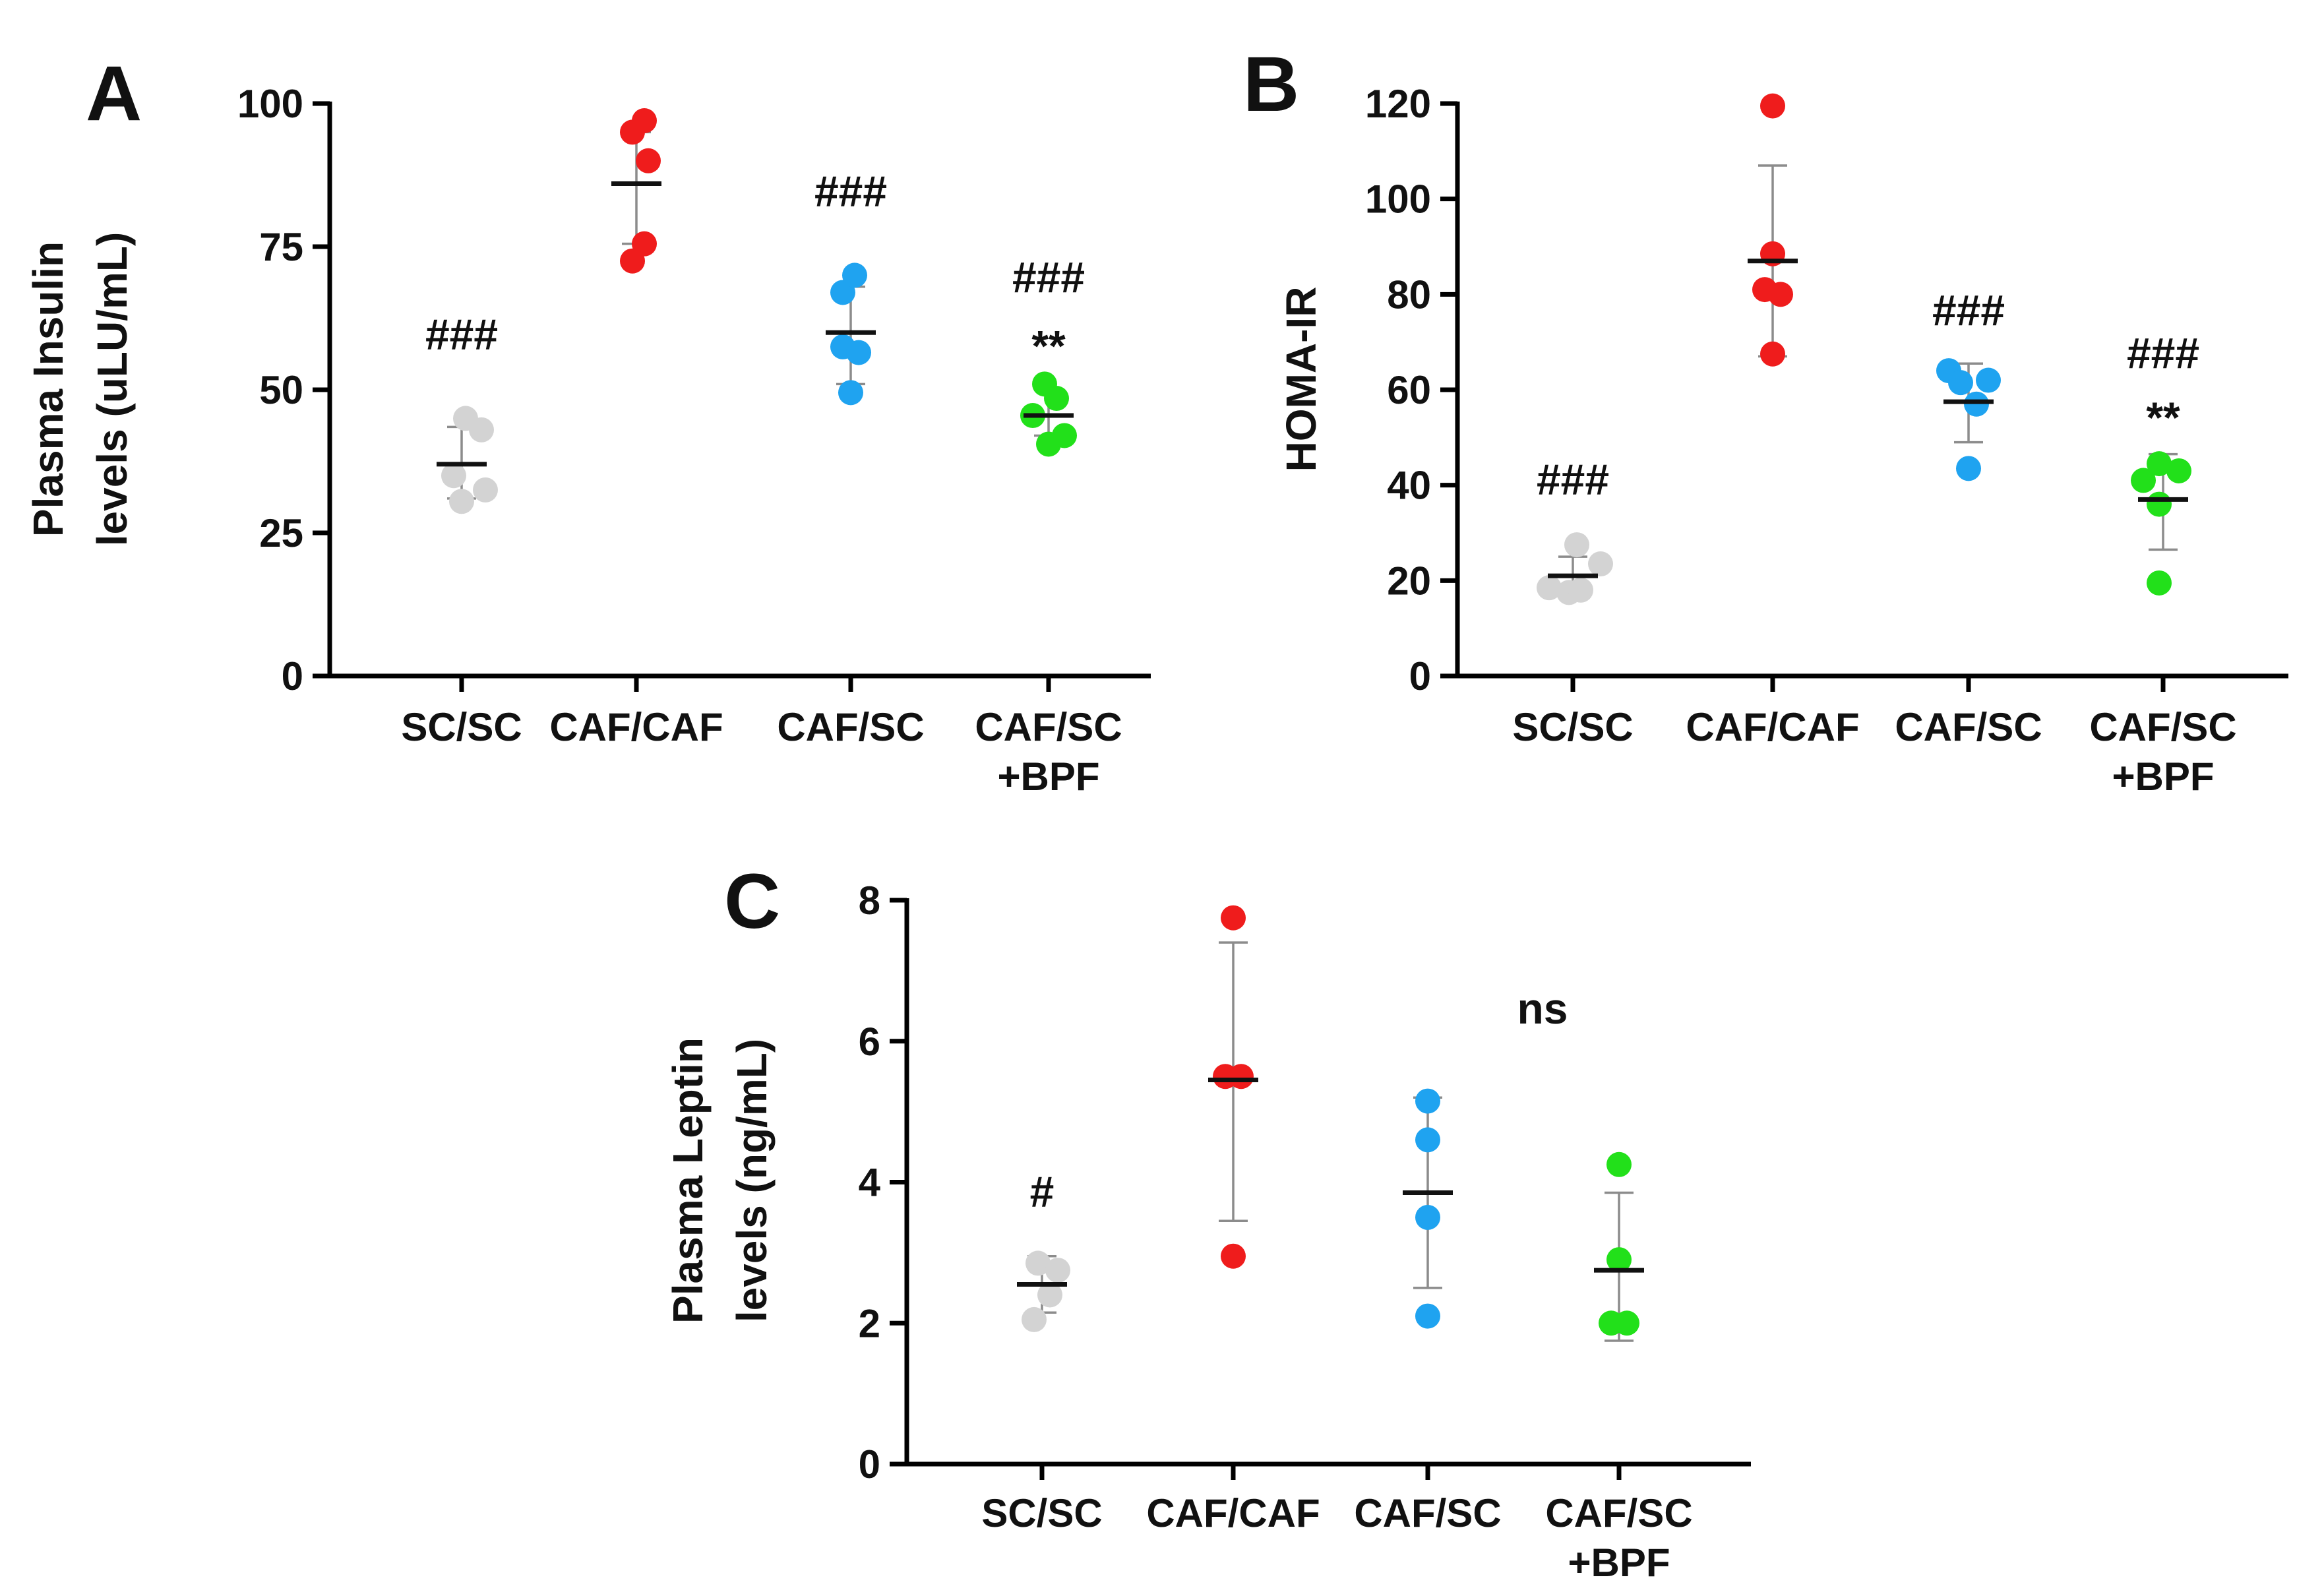 The image size is (2324, 1594). I want to click on panel-b-data-marks, so click(1864, 349).